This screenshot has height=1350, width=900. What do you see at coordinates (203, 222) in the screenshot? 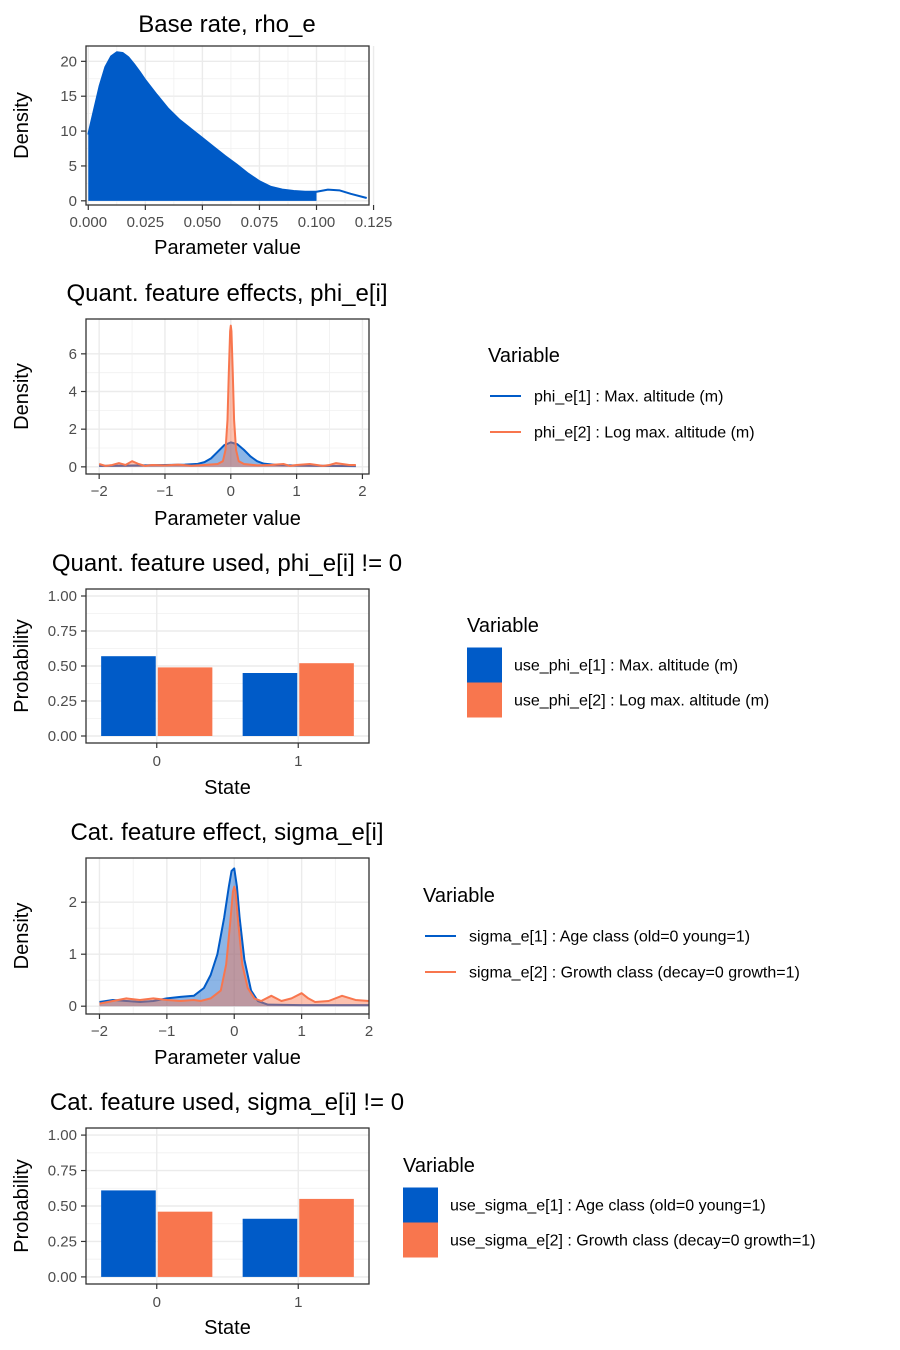
I see `x-tick-label: 0.050` at bounding box center [203, 222].